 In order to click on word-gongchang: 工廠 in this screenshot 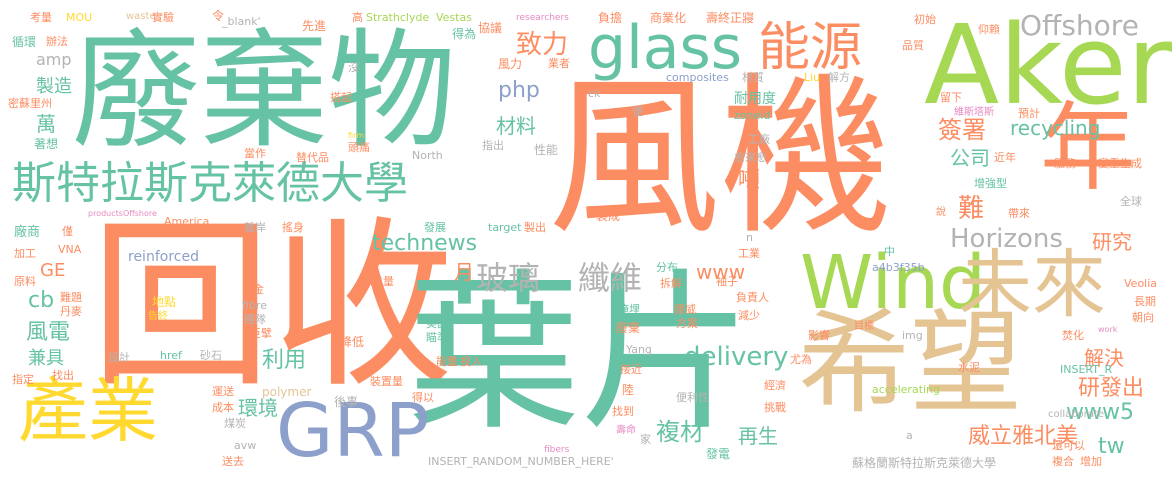, I will do `click(759, 139)`.